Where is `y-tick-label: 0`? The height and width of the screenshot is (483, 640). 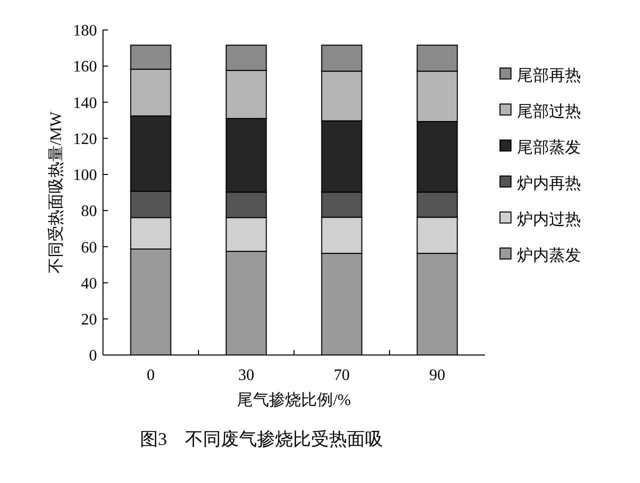
y-tick-label: 0 is located at coordinates (93, 356).